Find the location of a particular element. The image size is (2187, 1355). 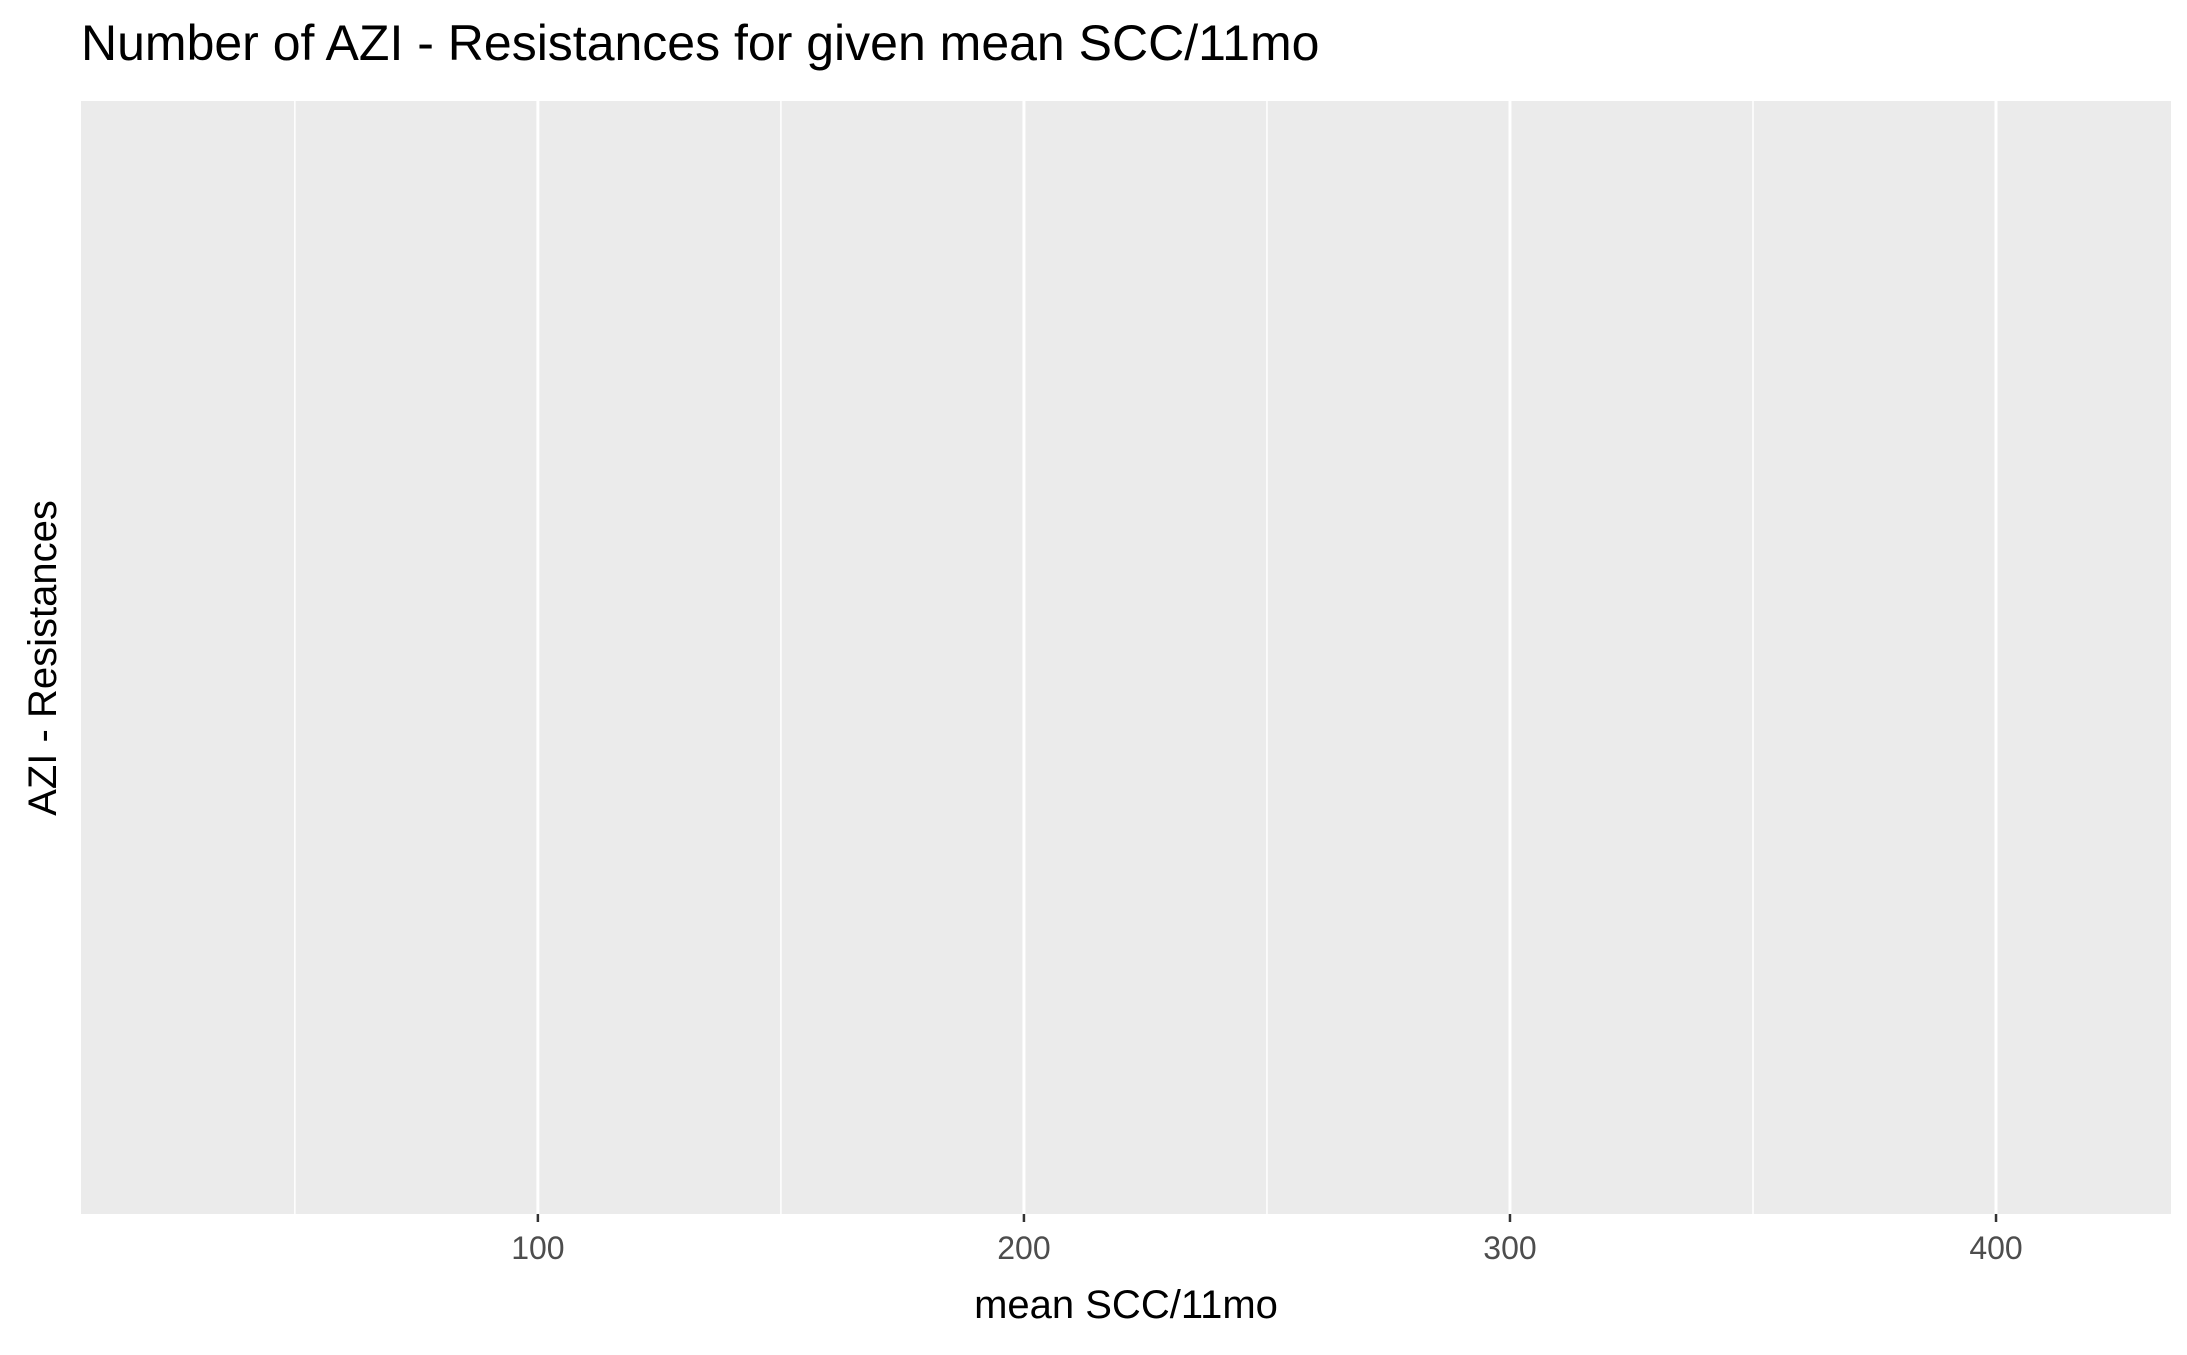

x-tick-label: 100 is located at coordinates (537, 1248).